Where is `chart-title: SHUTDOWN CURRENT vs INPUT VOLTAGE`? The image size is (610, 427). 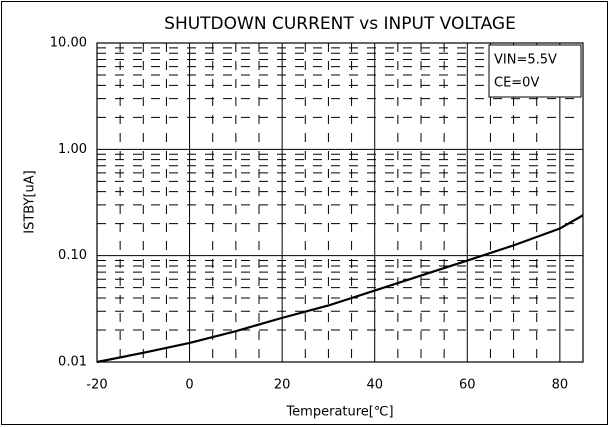
chart-title: SHUTDOWN CURRENT vs INPUT VOLTAGE is located at coordinates (340, 24).